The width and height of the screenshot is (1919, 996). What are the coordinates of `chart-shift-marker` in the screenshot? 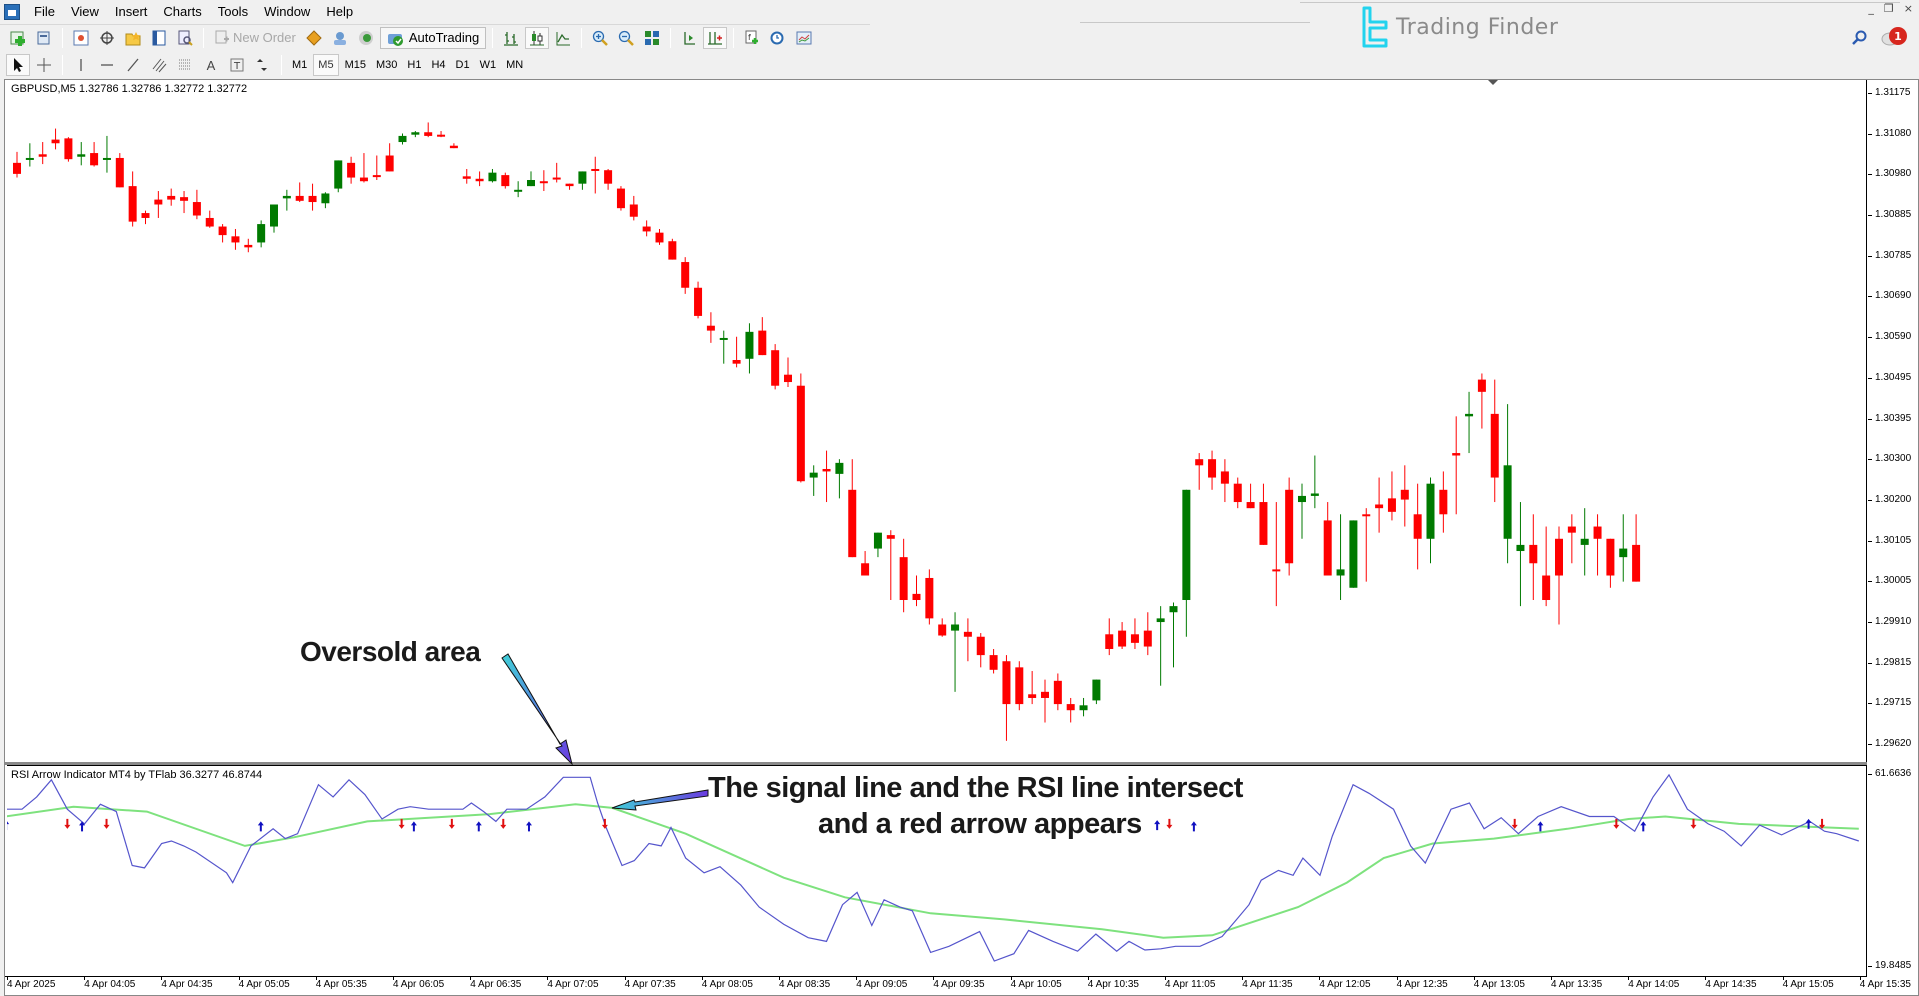 It's located at (1493, 82).